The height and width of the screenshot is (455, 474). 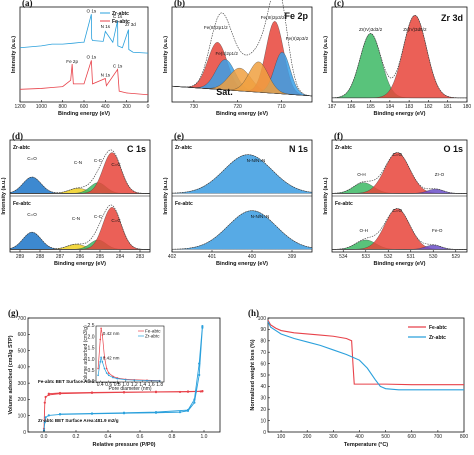 I want to click on annotation-zr-3d52: Zr(IV)3d5/2, so click(x=415, y=29).